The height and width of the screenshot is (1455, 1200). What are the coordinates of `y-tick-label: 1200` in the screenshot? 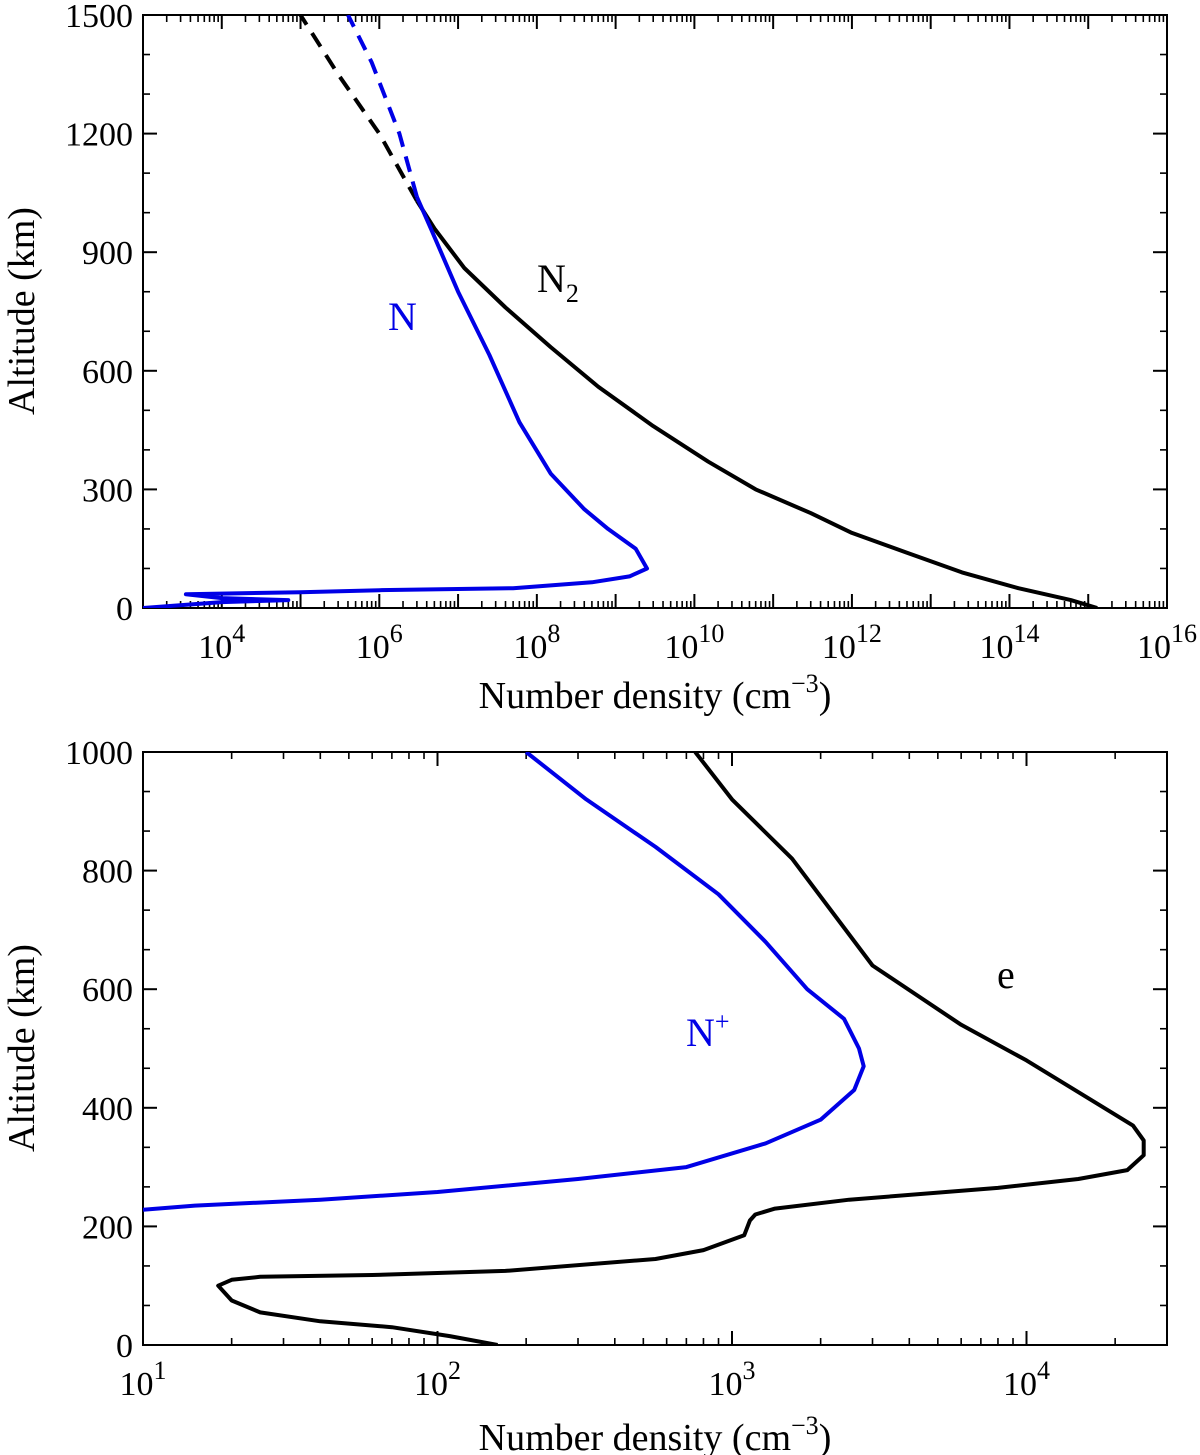 It's located at (99, 135).